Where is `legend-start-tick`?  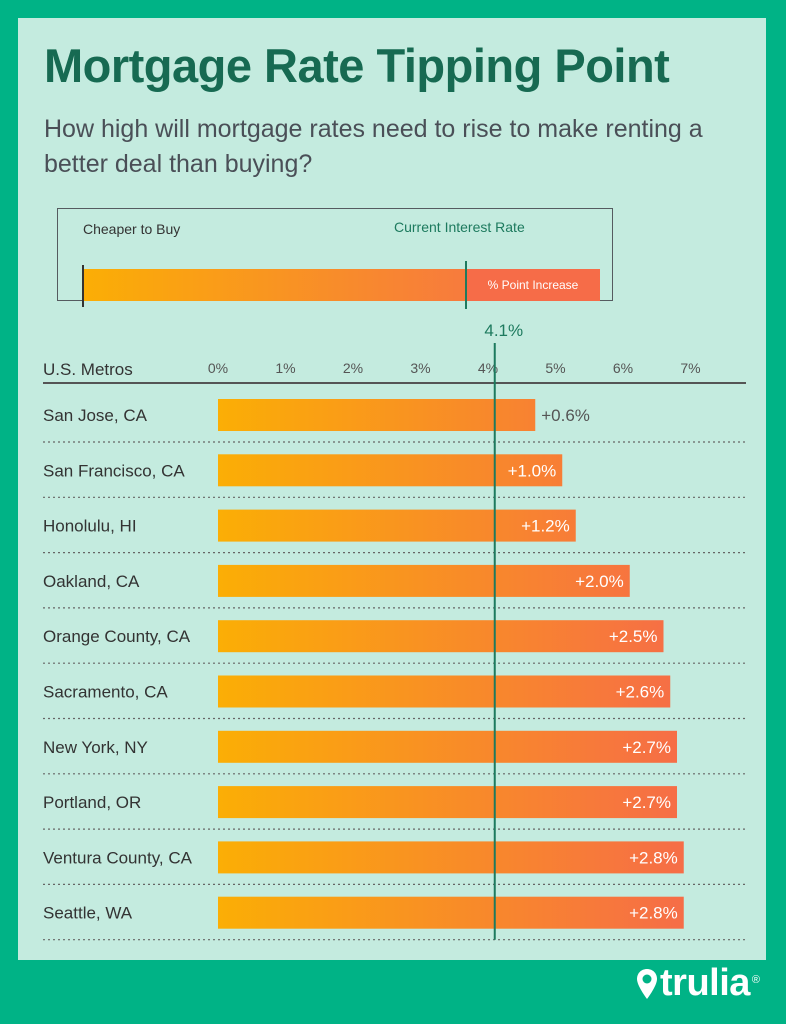 legend-start-tick is located at coordinates (83, 286).